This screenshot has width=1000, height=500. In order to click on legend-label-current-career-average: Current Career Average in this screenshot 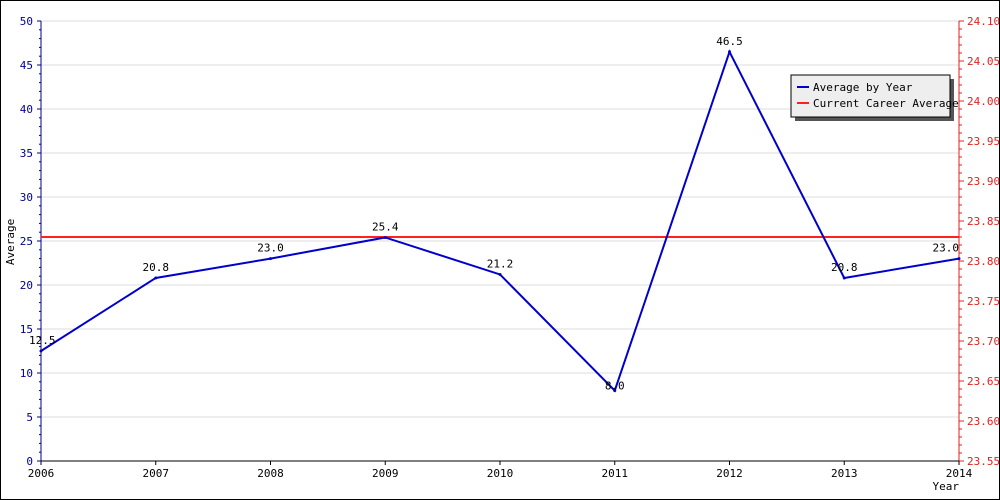, I will do `click(886, 103)`.